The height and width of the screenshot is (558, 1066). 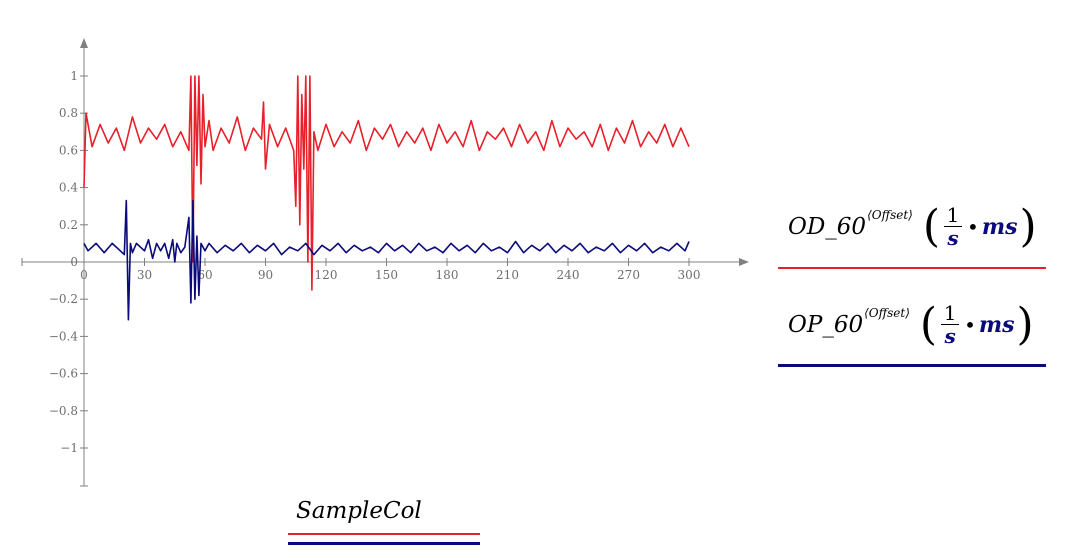 What do you see at coordinates (68, 225) in the screenshot?
I see `y-tick-label: 0.2` at bounding box center [68, 225].